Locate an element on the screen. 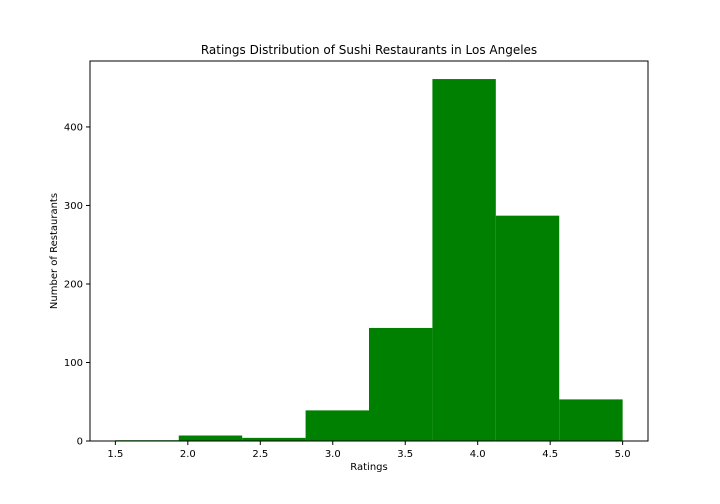 Image resolution: width=720 pixels, height=504 pixels. x-tick-label: 3.0 is located at coordinates (333, 454).